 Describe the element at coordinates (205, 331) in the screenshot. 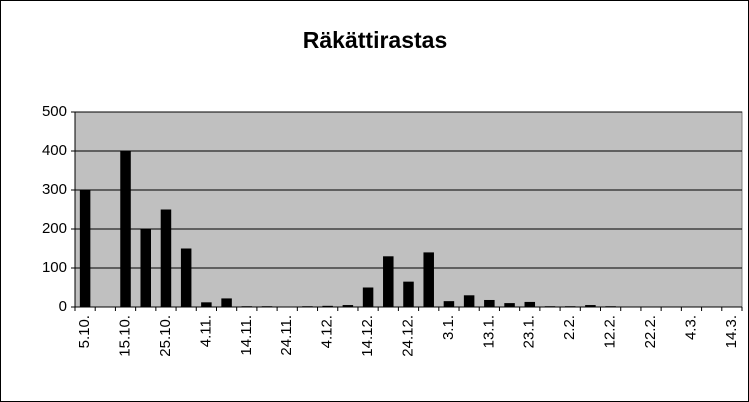

I see `x-tick-label: 4.11.` at that location.